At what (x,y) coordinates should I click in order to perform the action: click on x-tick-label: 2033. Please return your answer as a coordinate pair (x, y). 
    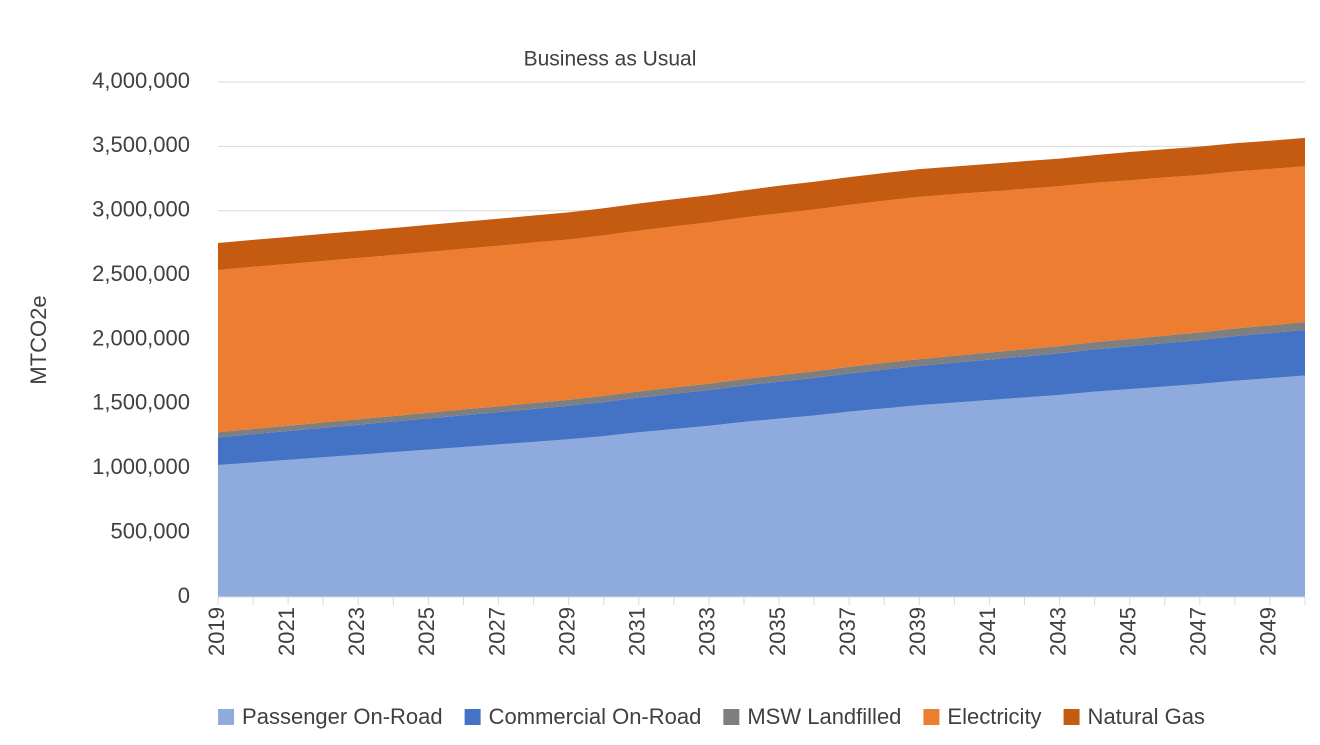
    Looking at the image, I should click on (707, 631).